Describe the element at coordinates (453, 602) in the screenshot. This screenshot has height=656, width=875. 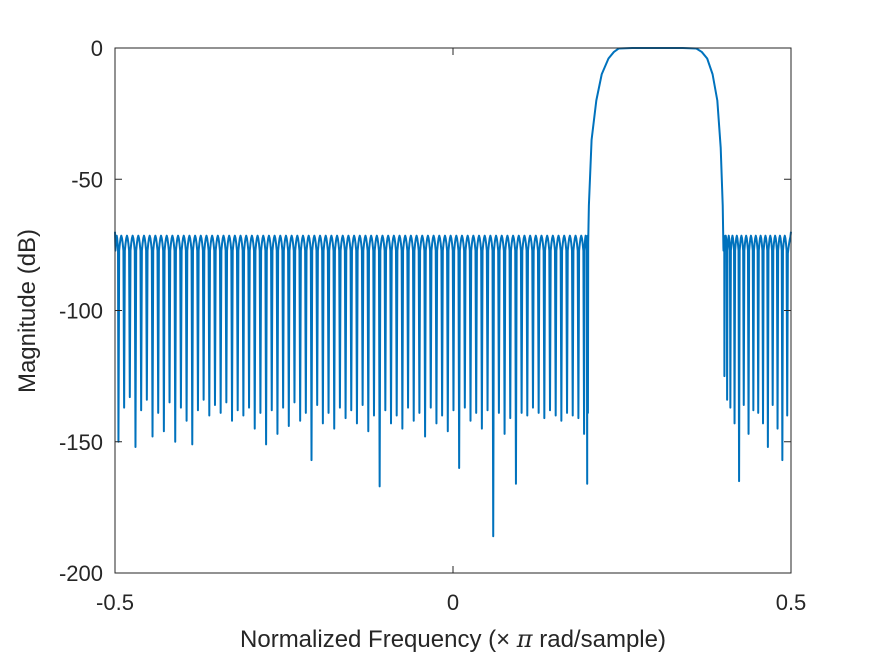
I see `x-tick-label: 0` at that location.